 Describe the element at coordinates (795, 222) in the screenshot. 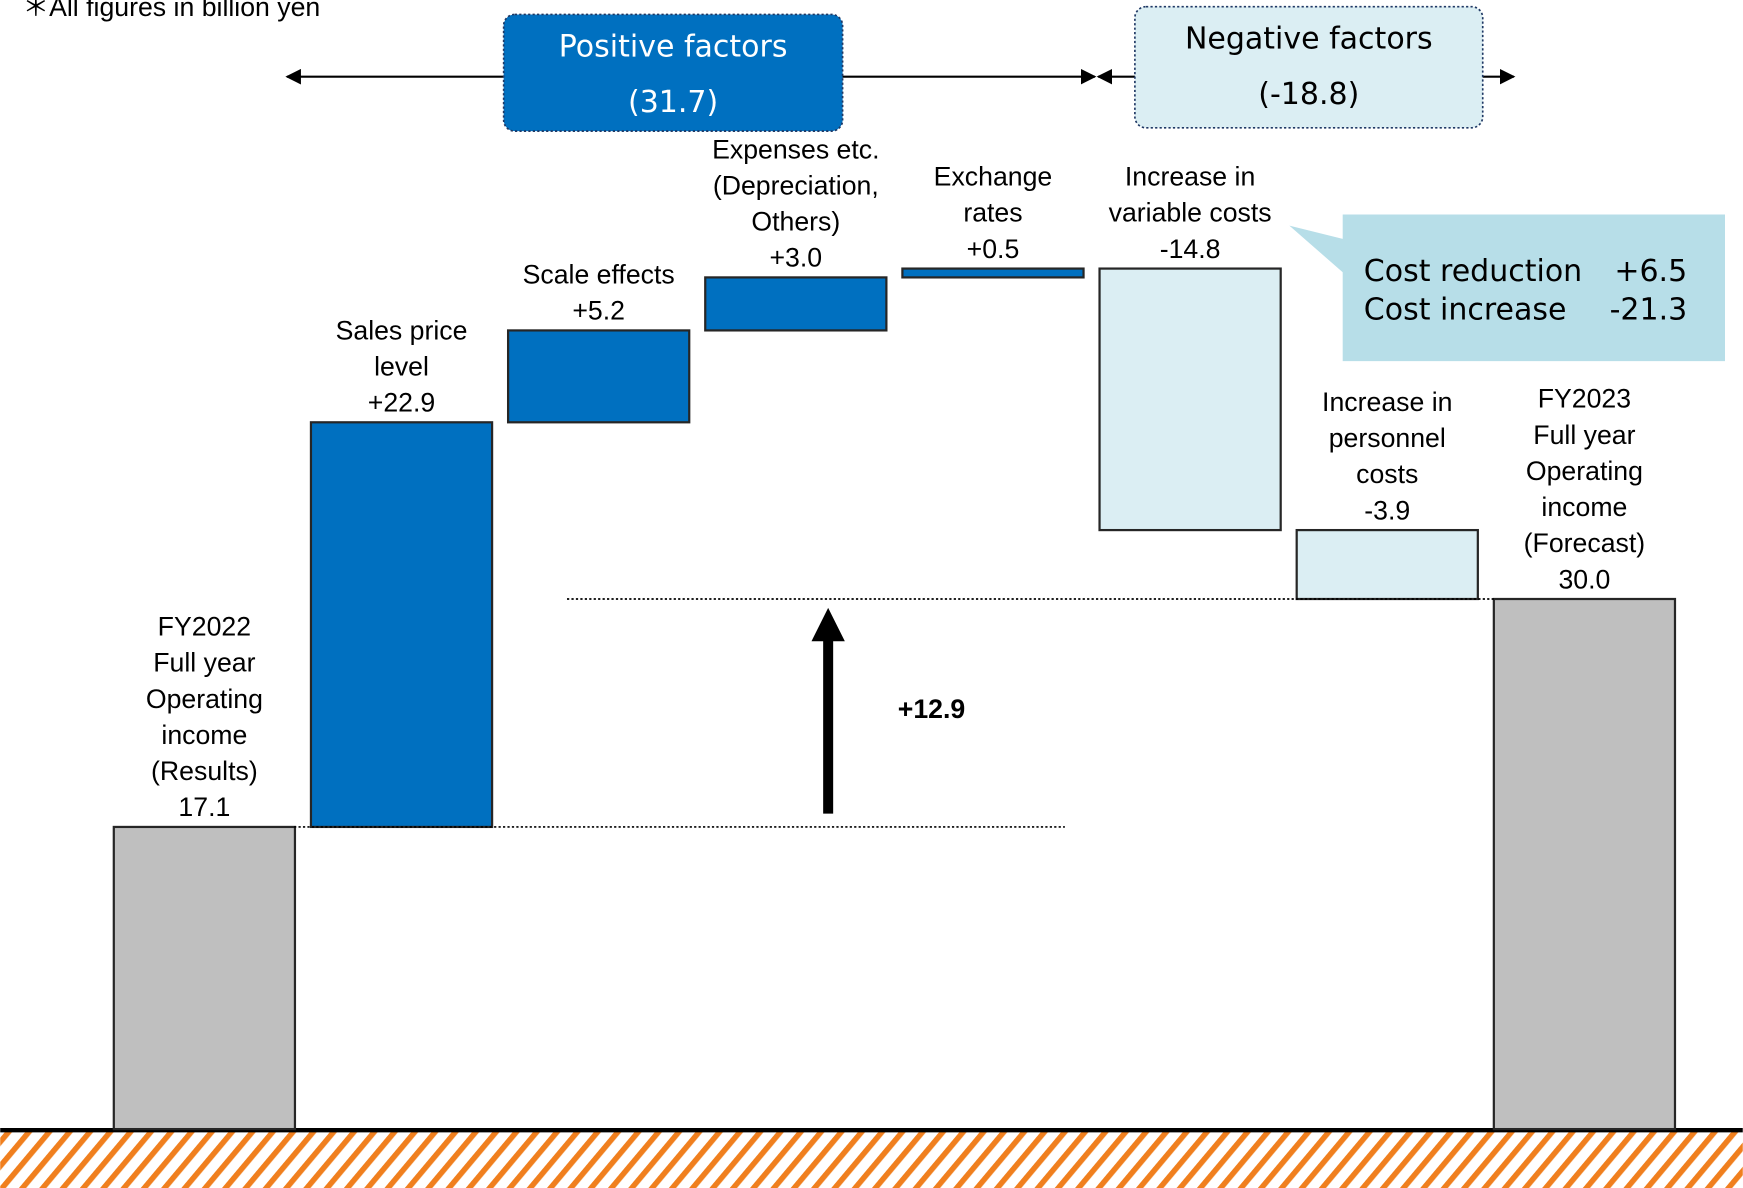

I see `category-label: Others)` at that location.